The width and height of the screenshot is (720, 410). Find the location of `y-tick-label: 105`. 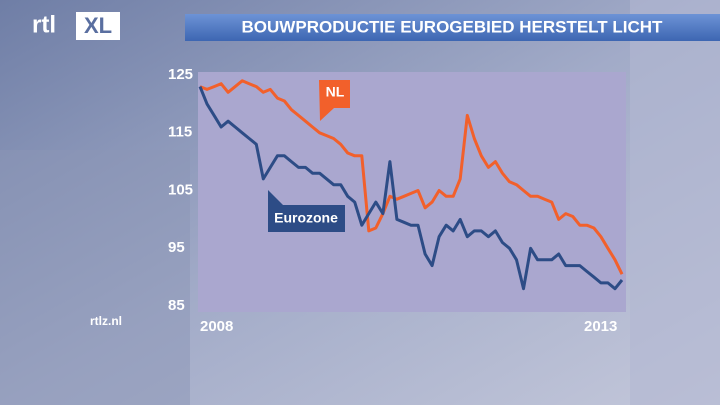

y-tick-label: 105 is located at coordinates (180, 189).